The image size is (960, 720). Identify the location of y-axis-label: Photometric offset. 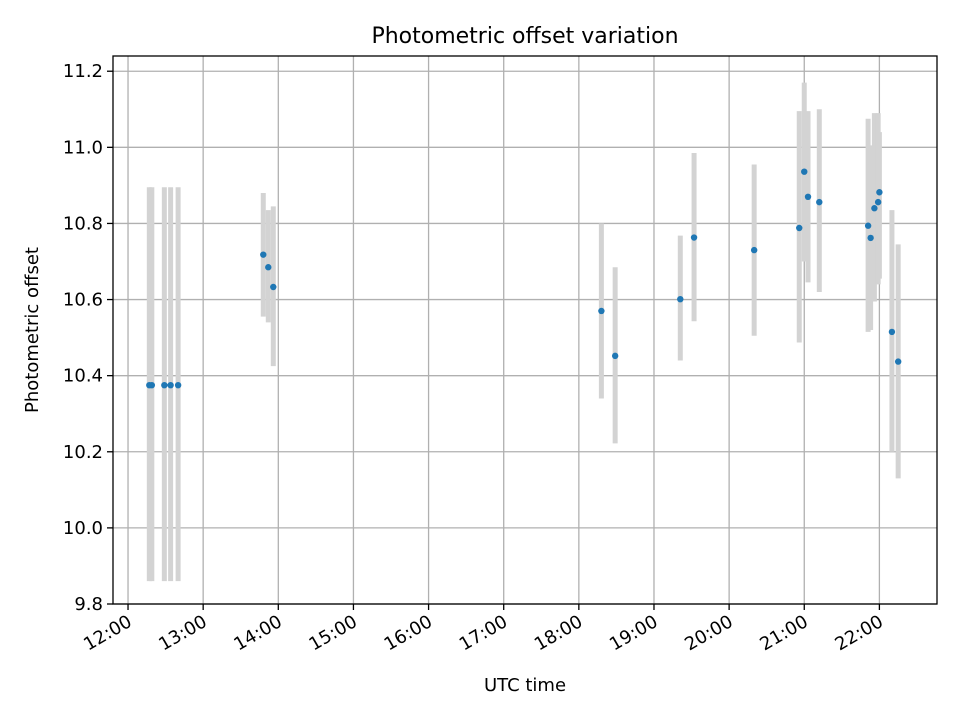
(32, 330).